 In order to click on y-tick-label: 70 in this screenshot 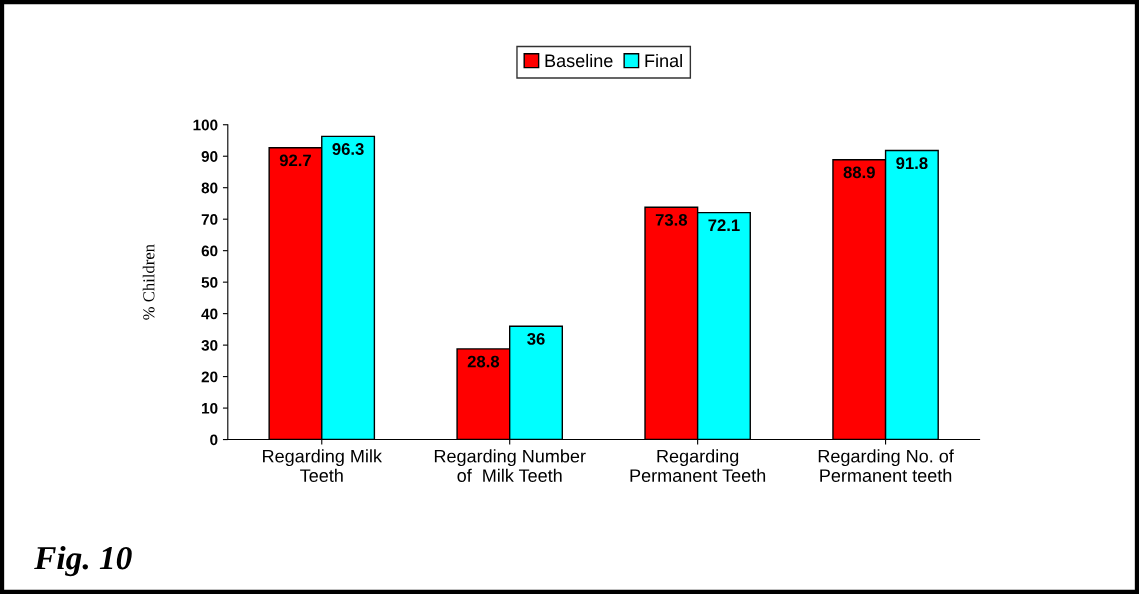, I will do `click(209, 219)`.